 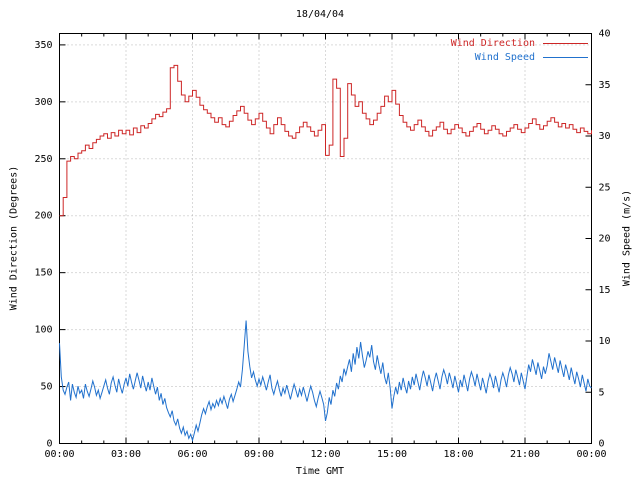 I want to click on y-right-tick-label: 25, so click(x=605, y=187).